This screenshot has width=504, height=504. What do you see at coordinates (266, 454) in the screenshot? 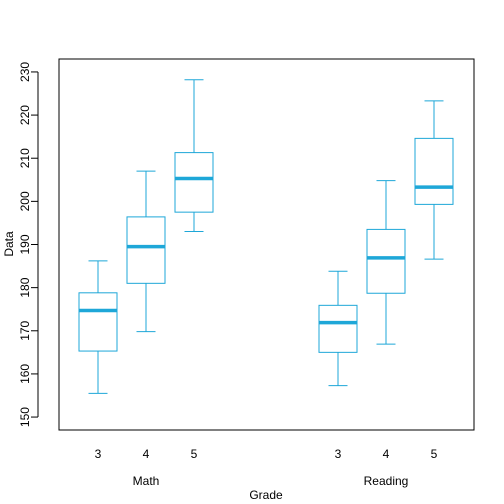
I see `x-tick-labels: 3 4 5 3 4 5` at bounding box center [266, 454].